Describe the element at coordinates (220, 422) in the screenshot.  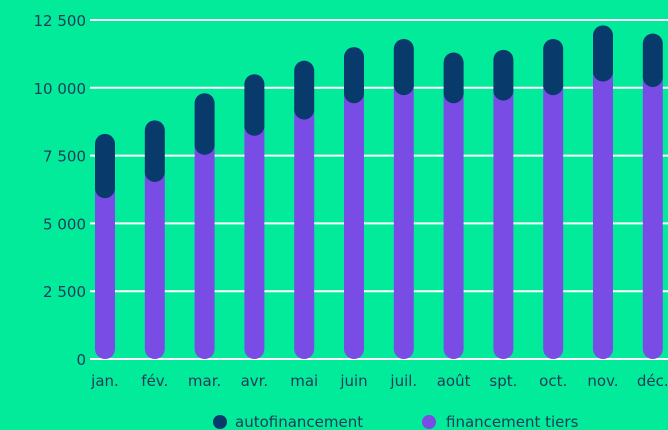
I see `legend-marker-autofinancement` at that location.